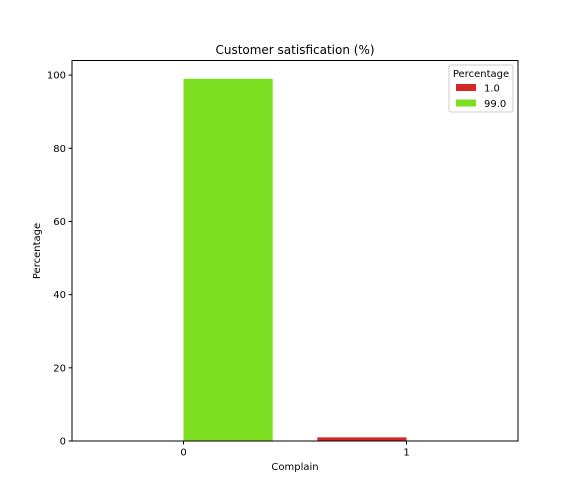  What do you see at coordinates (63, 442) in the screenshot?
I see `y-tick-label-0: 0` at bounding box center [63, 442].